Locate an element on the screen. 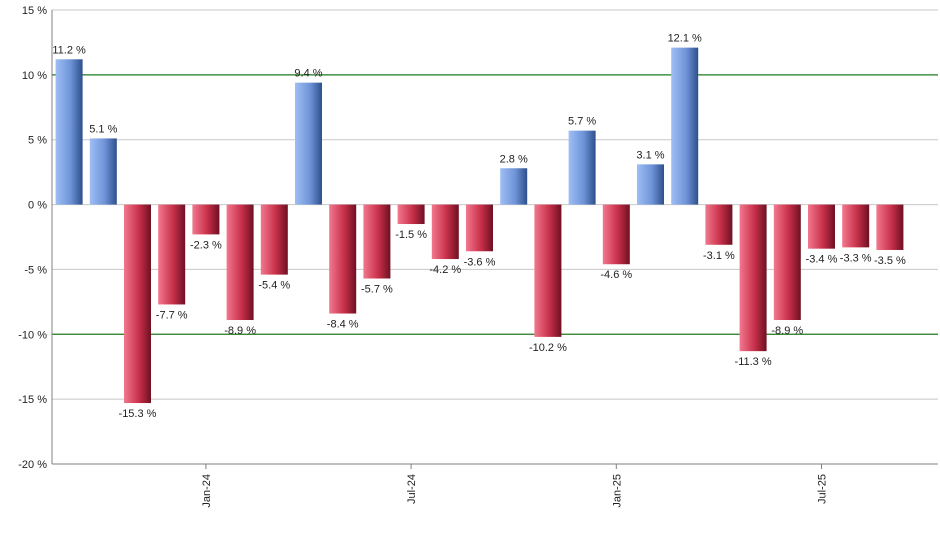 Image resolution: width=940 pixels, height=555 pixels. x-tick-label: Jul-24 is located at coordinates (412, 489).